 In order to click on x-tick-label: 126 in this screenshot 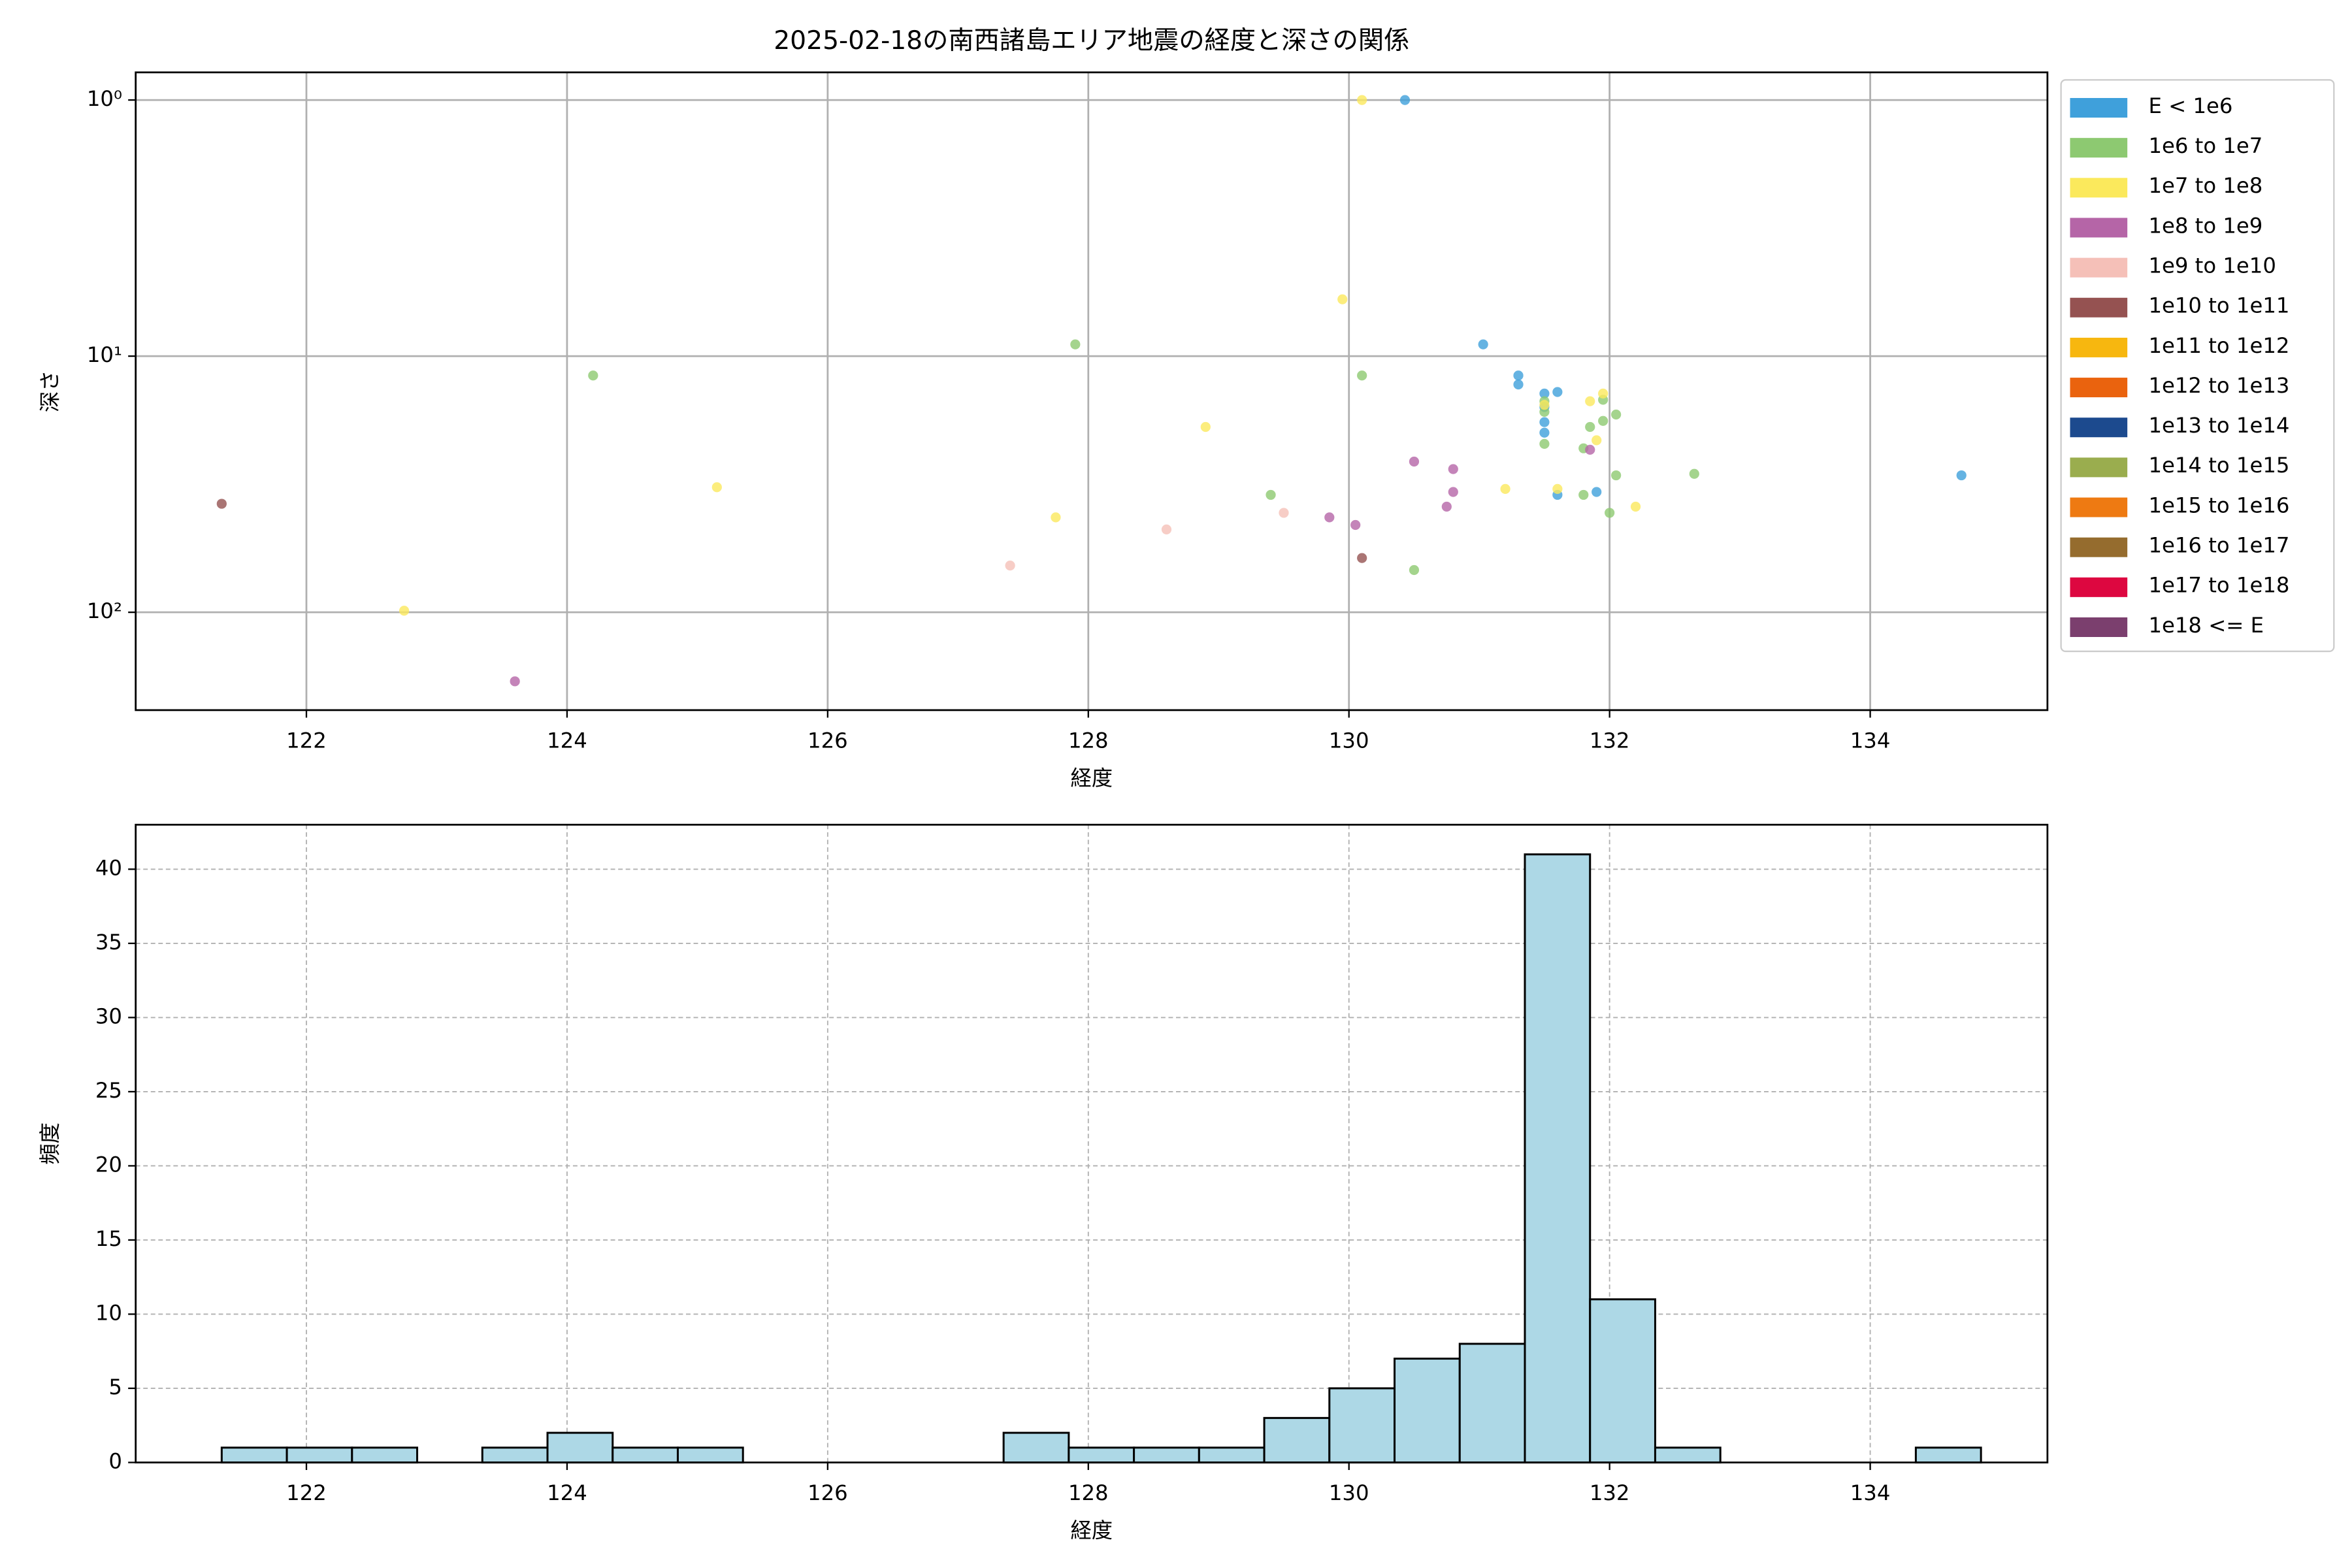, I will do `click(828, 740)`.